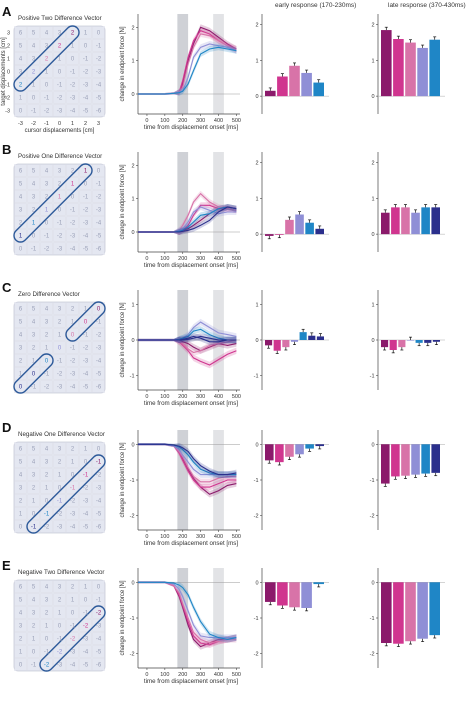  Describe the element at coordinates (218, 675) in the screenshot. I see `x-tick-label: 400` at that location.